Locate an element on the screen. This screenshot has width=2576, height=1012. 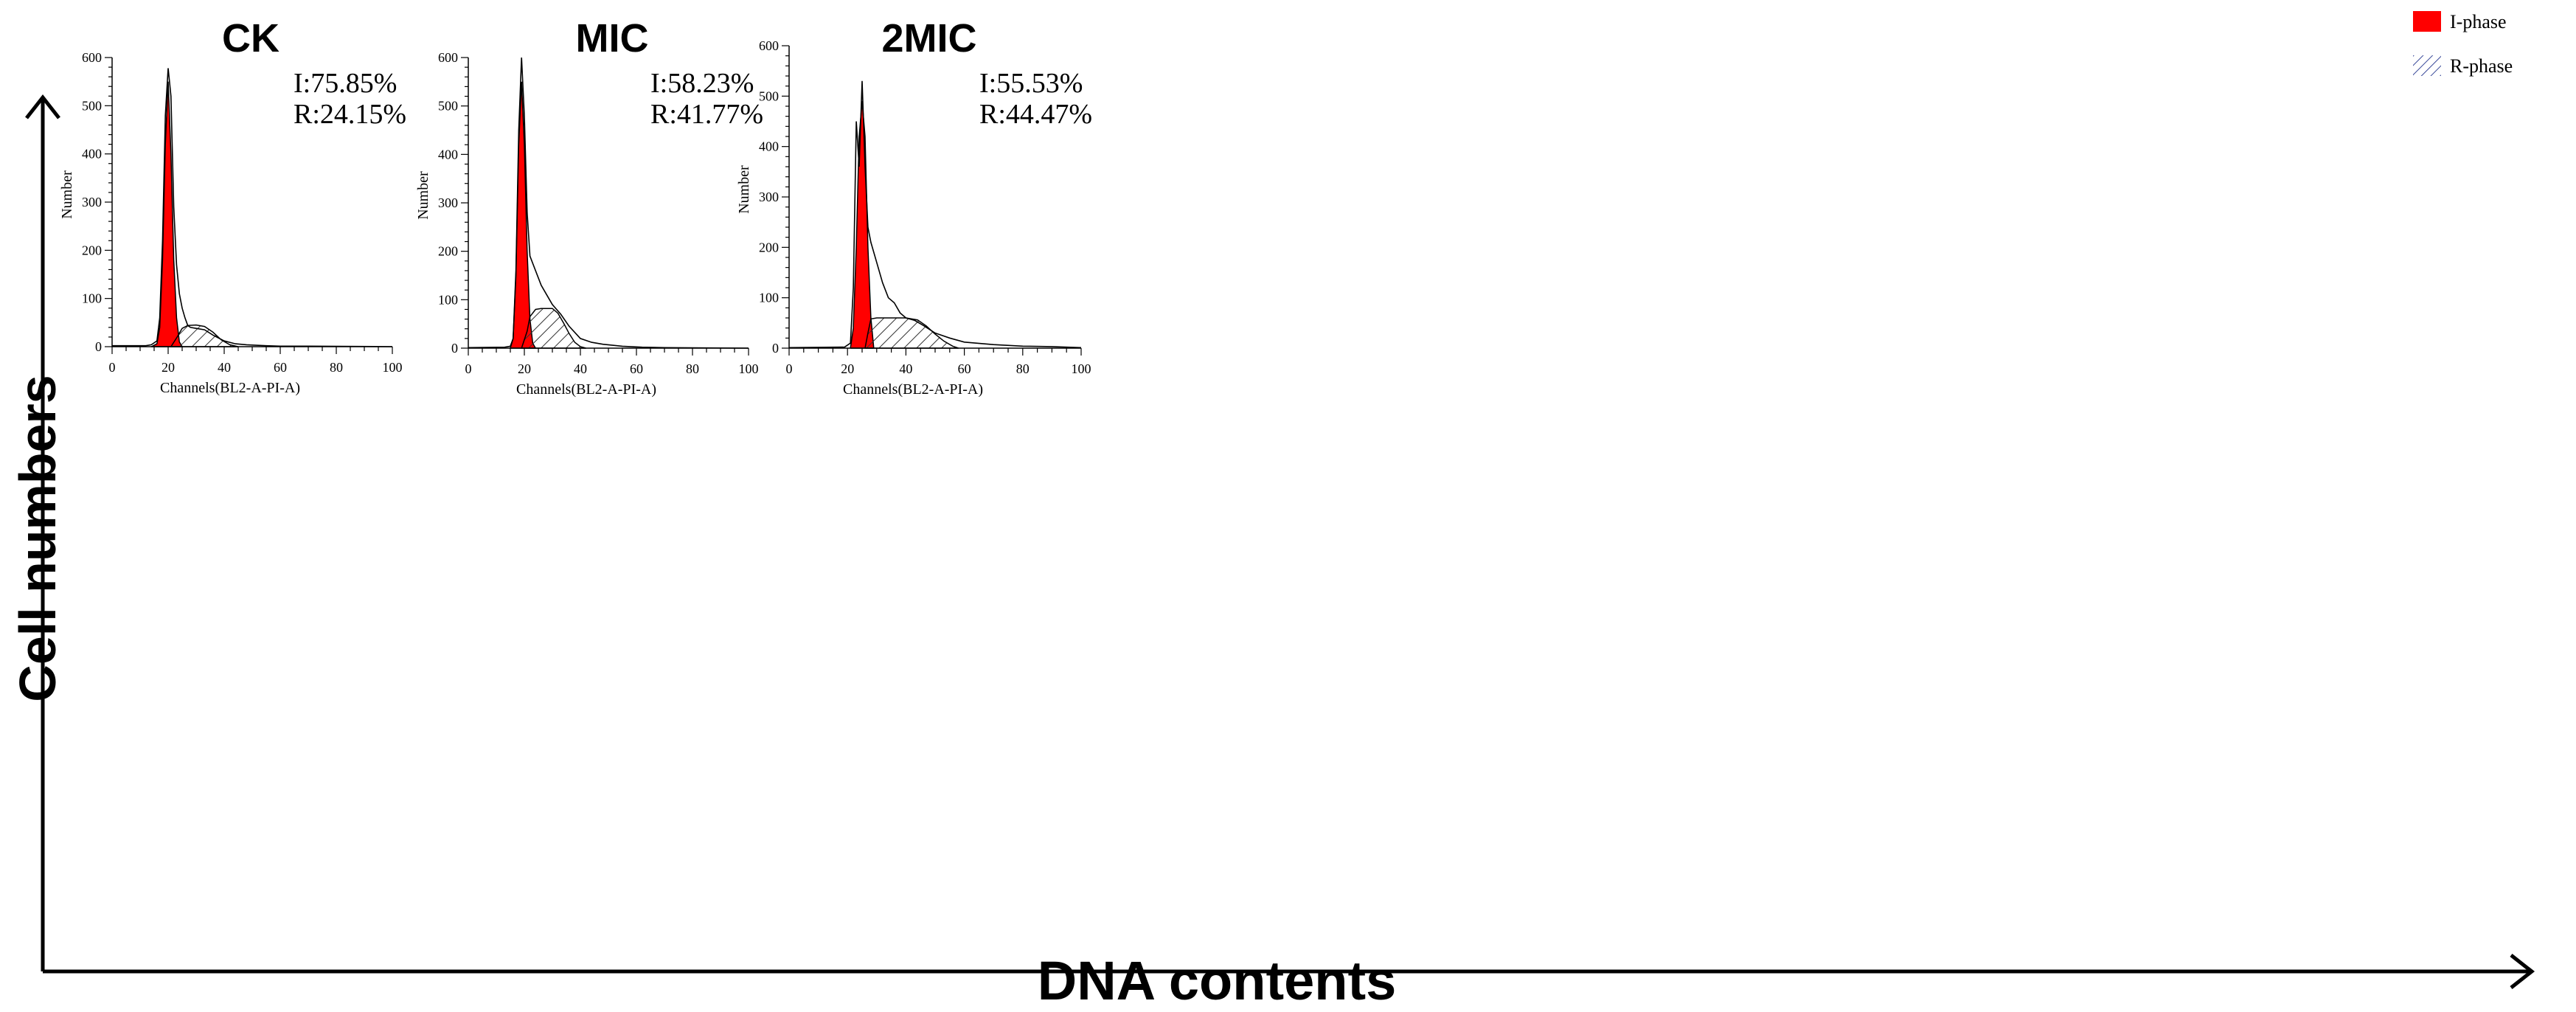
2mic-y-tick-label: 200 is located at coordinates (769, 247).